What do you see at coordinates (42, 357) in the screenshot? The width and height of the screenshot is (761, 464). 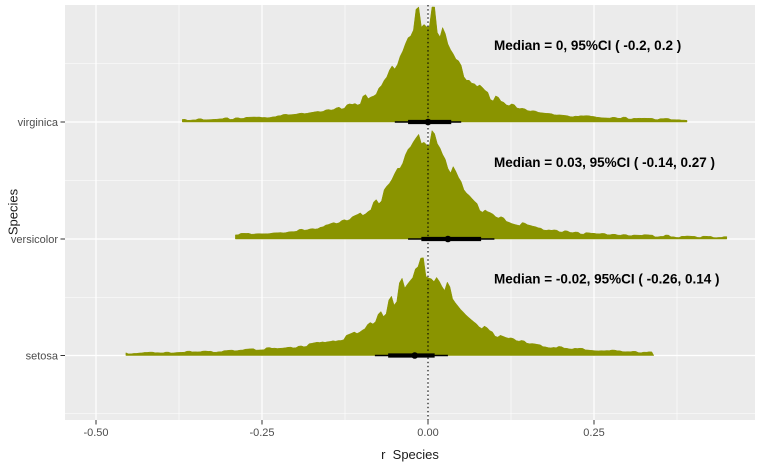 I see `y-tick-label-setosa: setosa` at bounding box center [42, 357].